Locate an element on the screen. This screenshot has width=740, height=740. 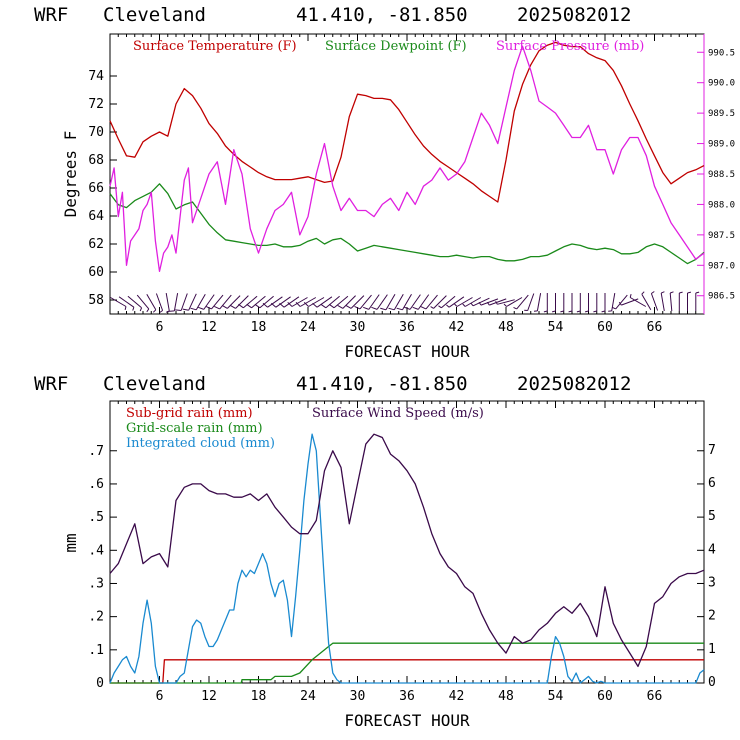
y-tick-label: 72 is located at coordinates (96, 104).